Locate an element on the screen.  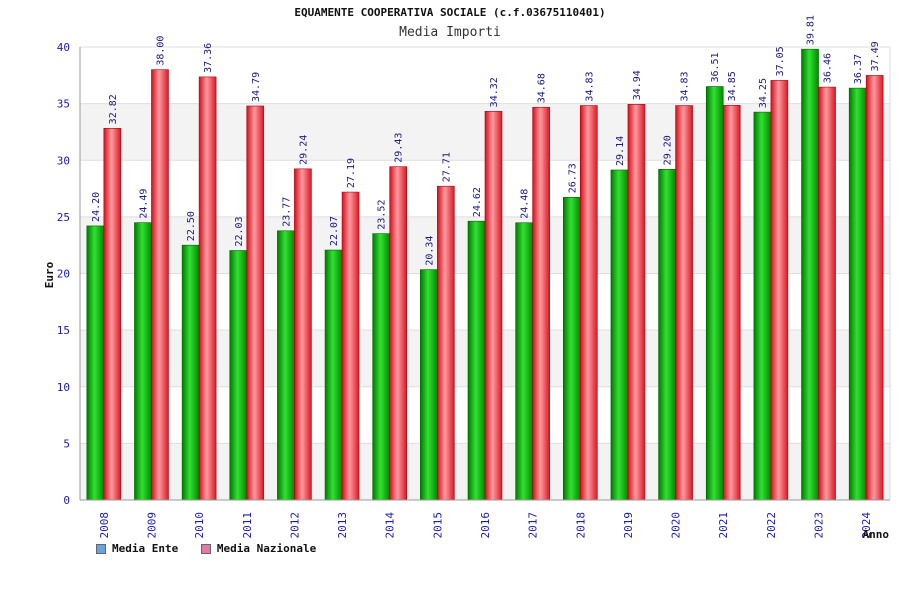
x-tick-label: 2018 is located at coordinates (580, 525).